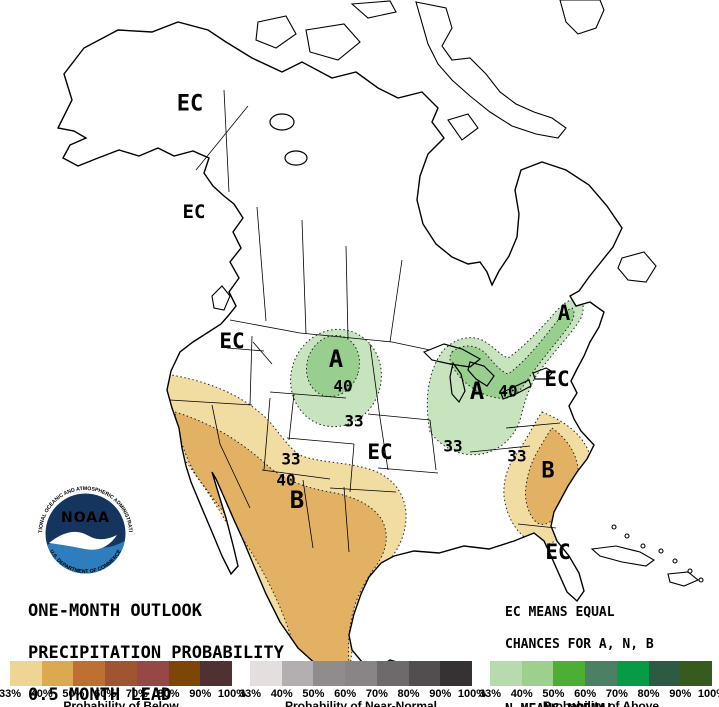  Describe the element at coordinates (190, 104) in the screenshot. I see `label-ec-alaska: EC` at that location.